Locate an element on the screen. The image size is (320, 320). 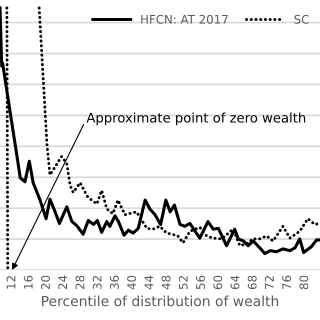
x-tick-label: 60 is located at coordinates (217, 283).